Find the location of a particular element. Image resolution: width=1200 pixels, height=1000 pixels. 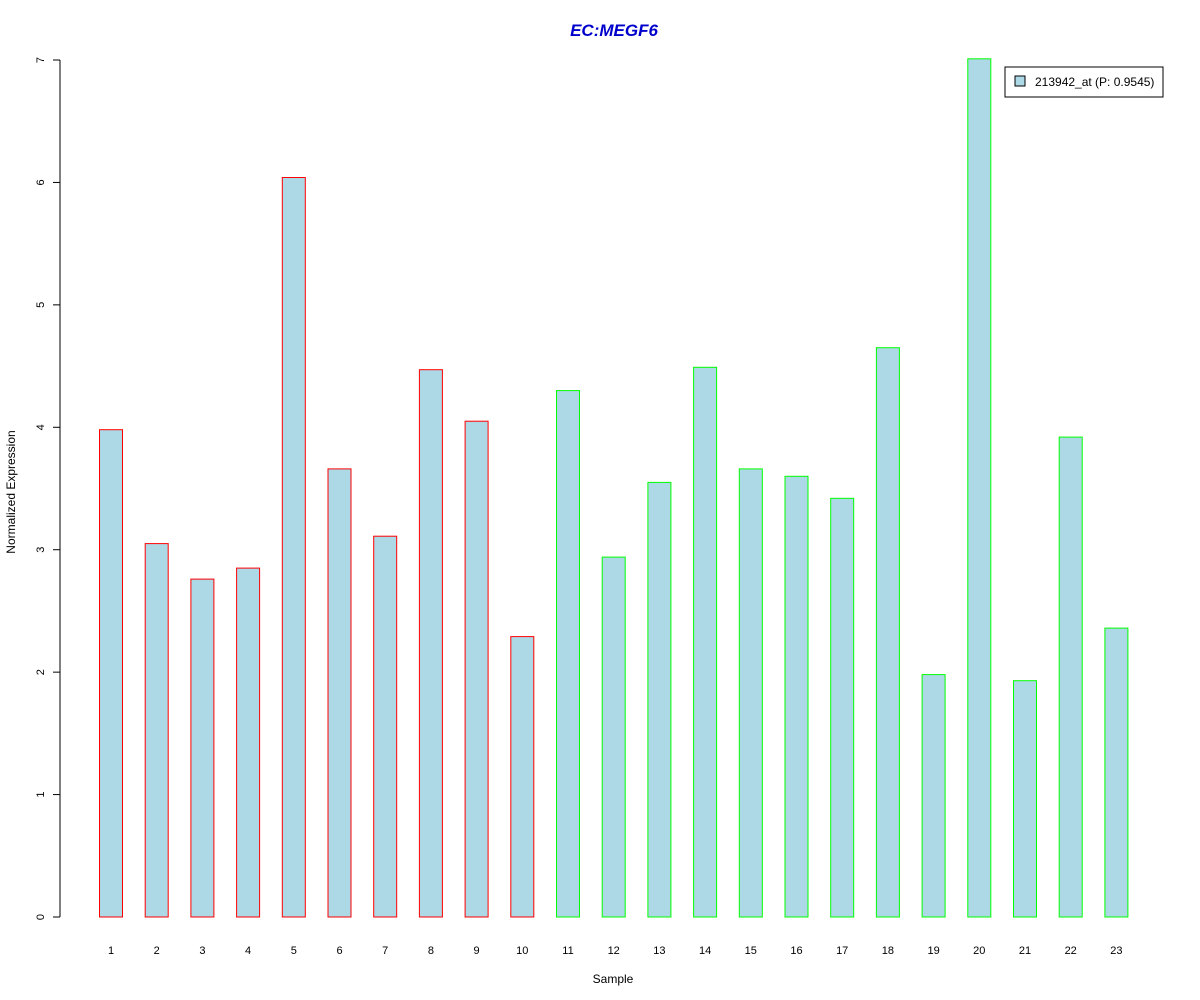

x-tick-label: 16 is located at coordinates (796, 951).